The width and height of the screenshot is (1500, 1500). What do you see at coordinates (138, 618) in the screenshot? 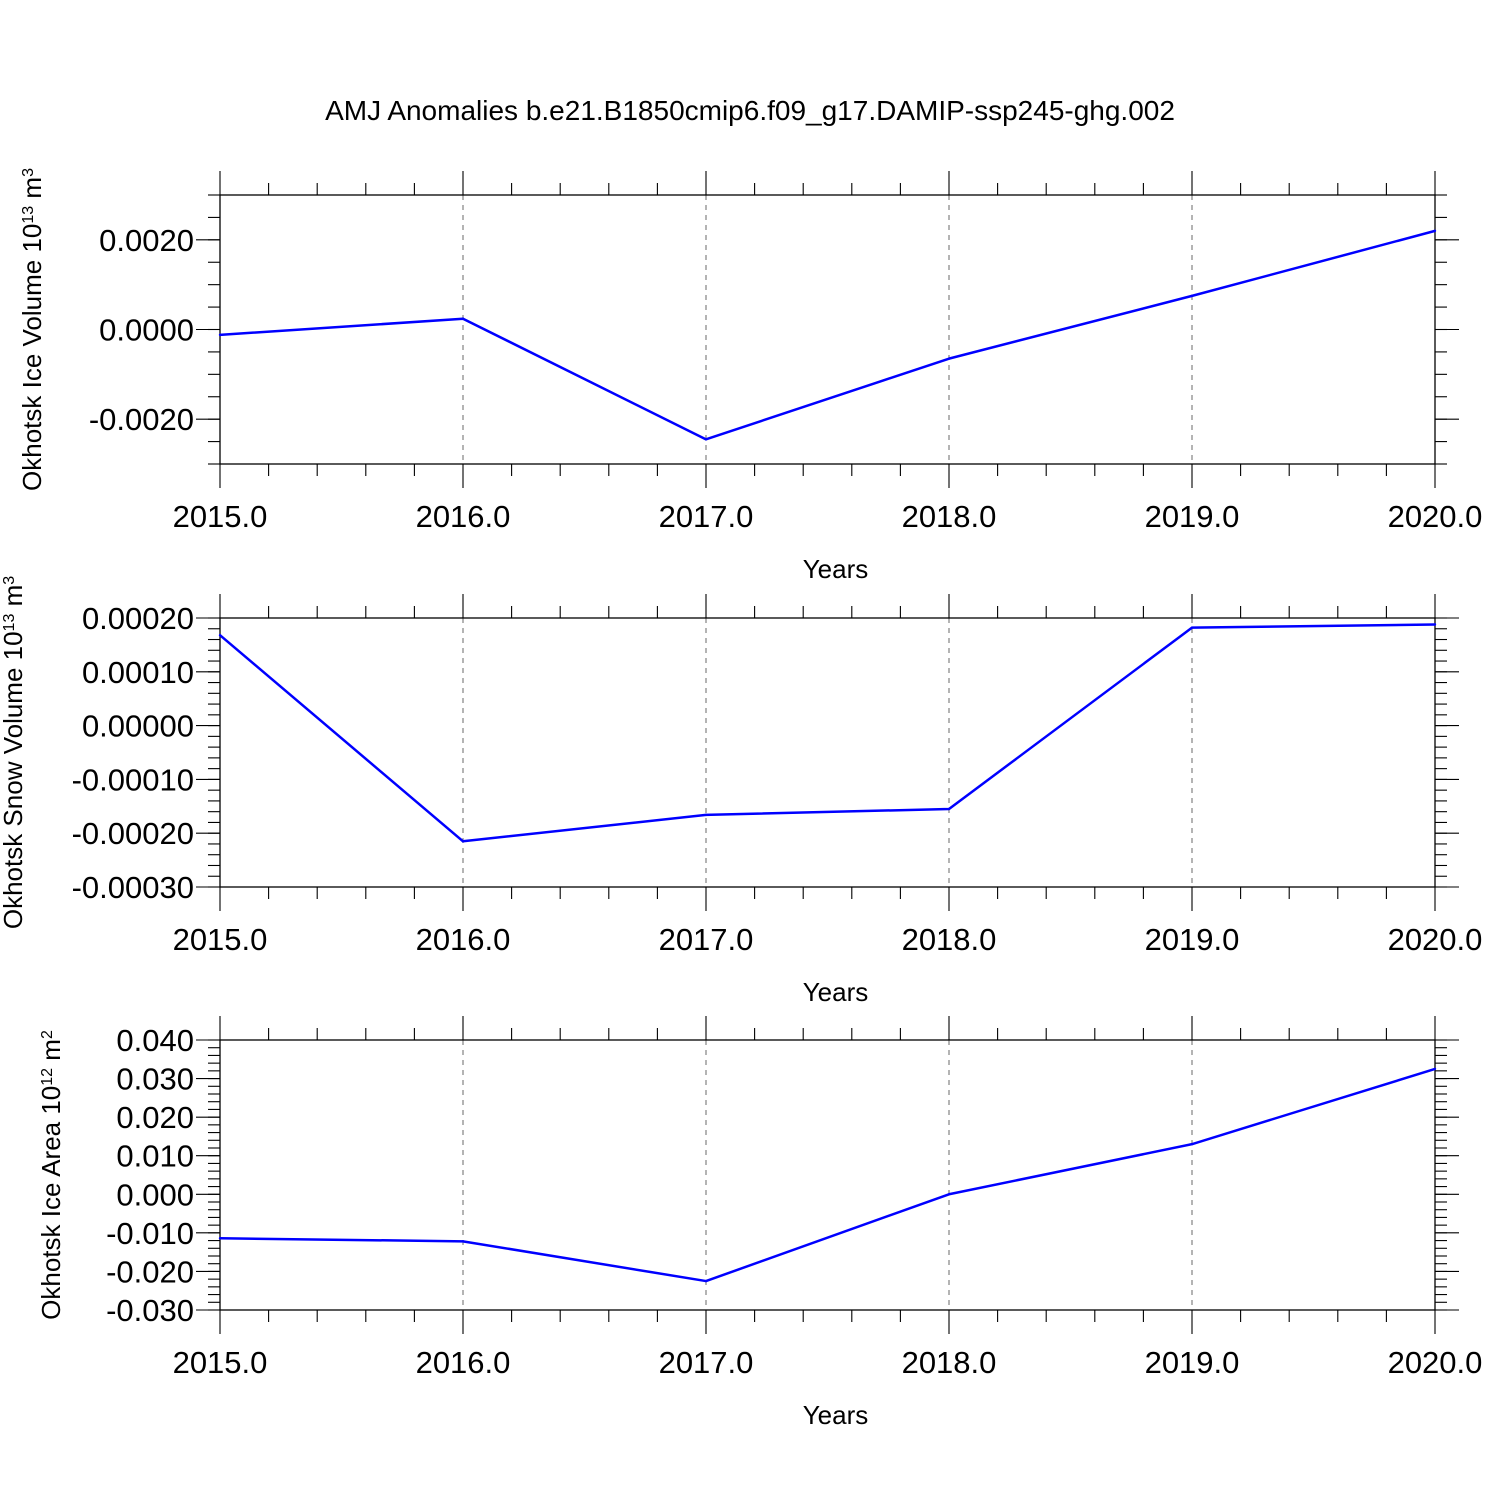
I see `y-tick-label: 0.00020` at bounding box center [138, 618].